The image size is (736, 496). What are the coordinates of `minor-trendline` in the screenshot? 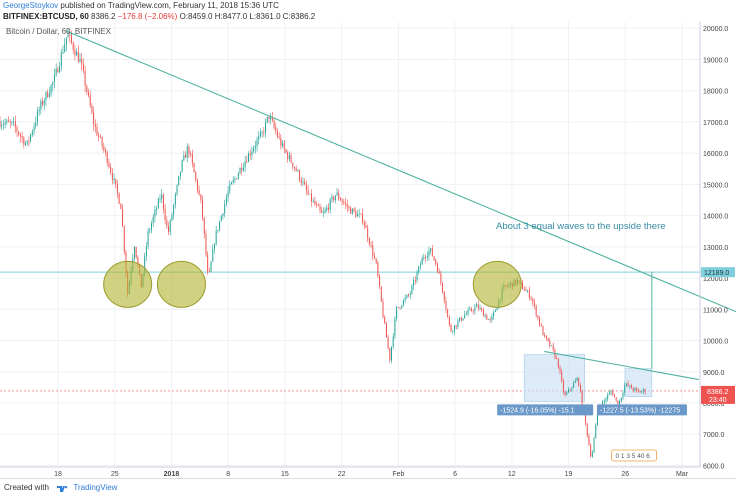 It's located at (621, 365).